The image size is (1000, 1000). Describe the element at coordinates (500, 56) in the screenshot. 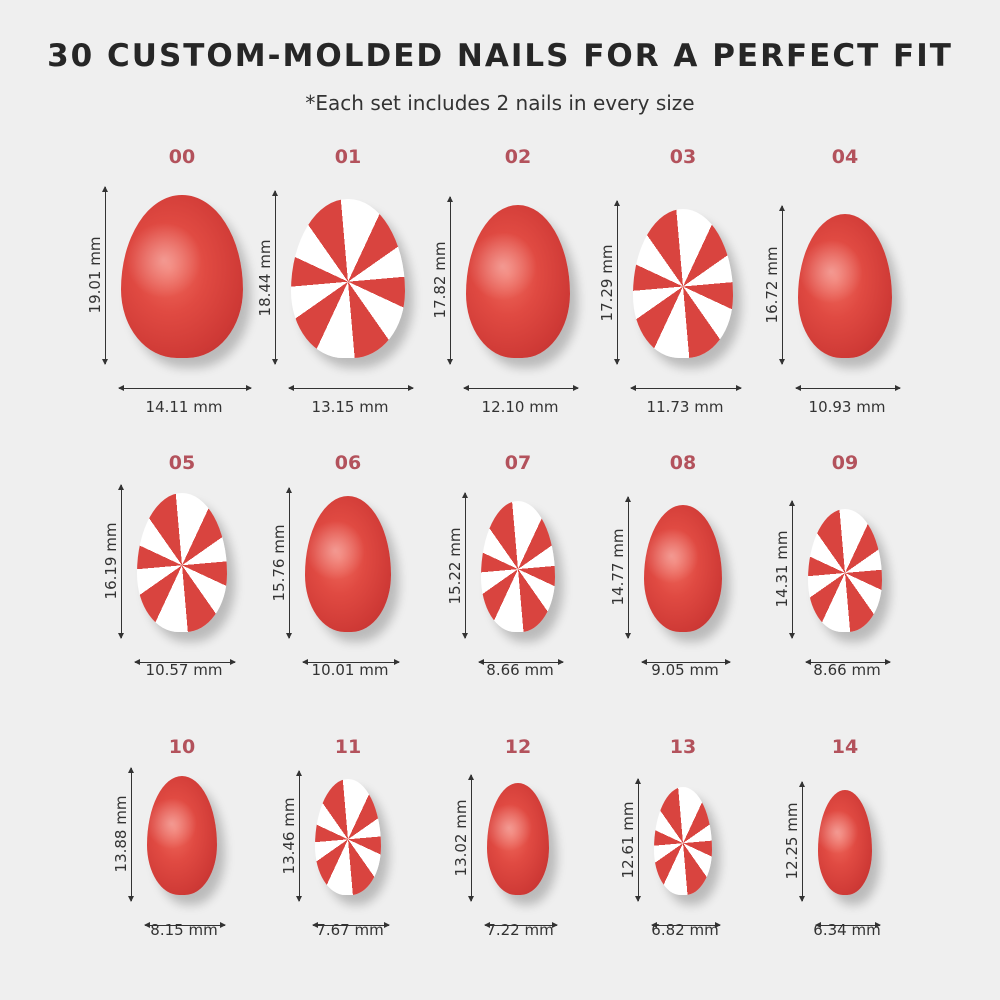

I see `page-title: 30 CUSTOM-MOLDED NAILS FOR A PERFECT FIT` at that location.